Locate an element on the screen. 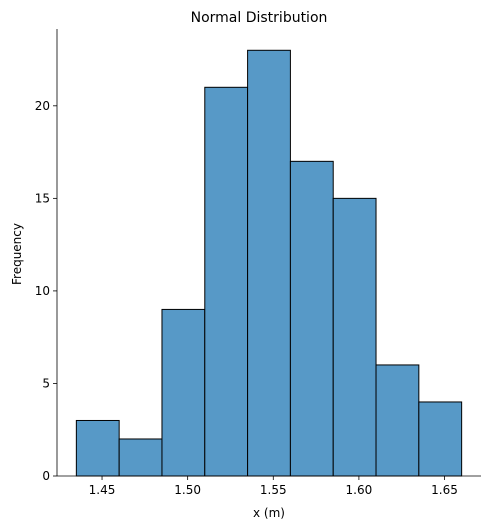 Image resolution: width=490 pixels, height=529 pixels. x-tick-label: 1.65 is located at coordinates (444, 490).